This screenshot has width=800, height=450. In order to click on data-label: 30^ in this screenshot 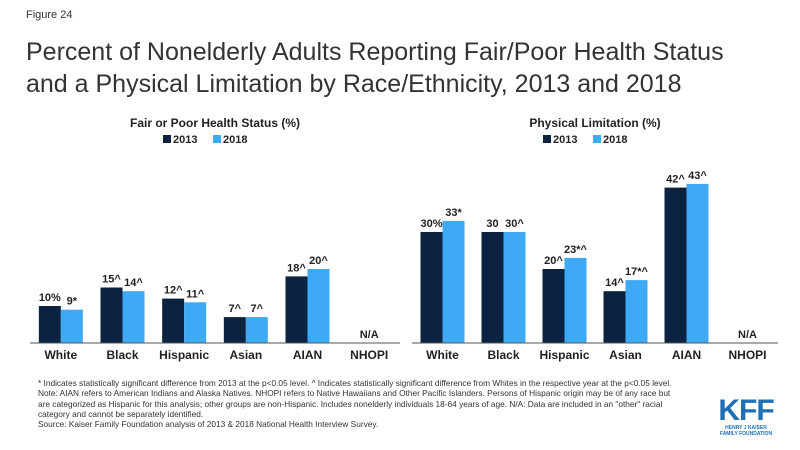, I will do `click(514, 224)`.